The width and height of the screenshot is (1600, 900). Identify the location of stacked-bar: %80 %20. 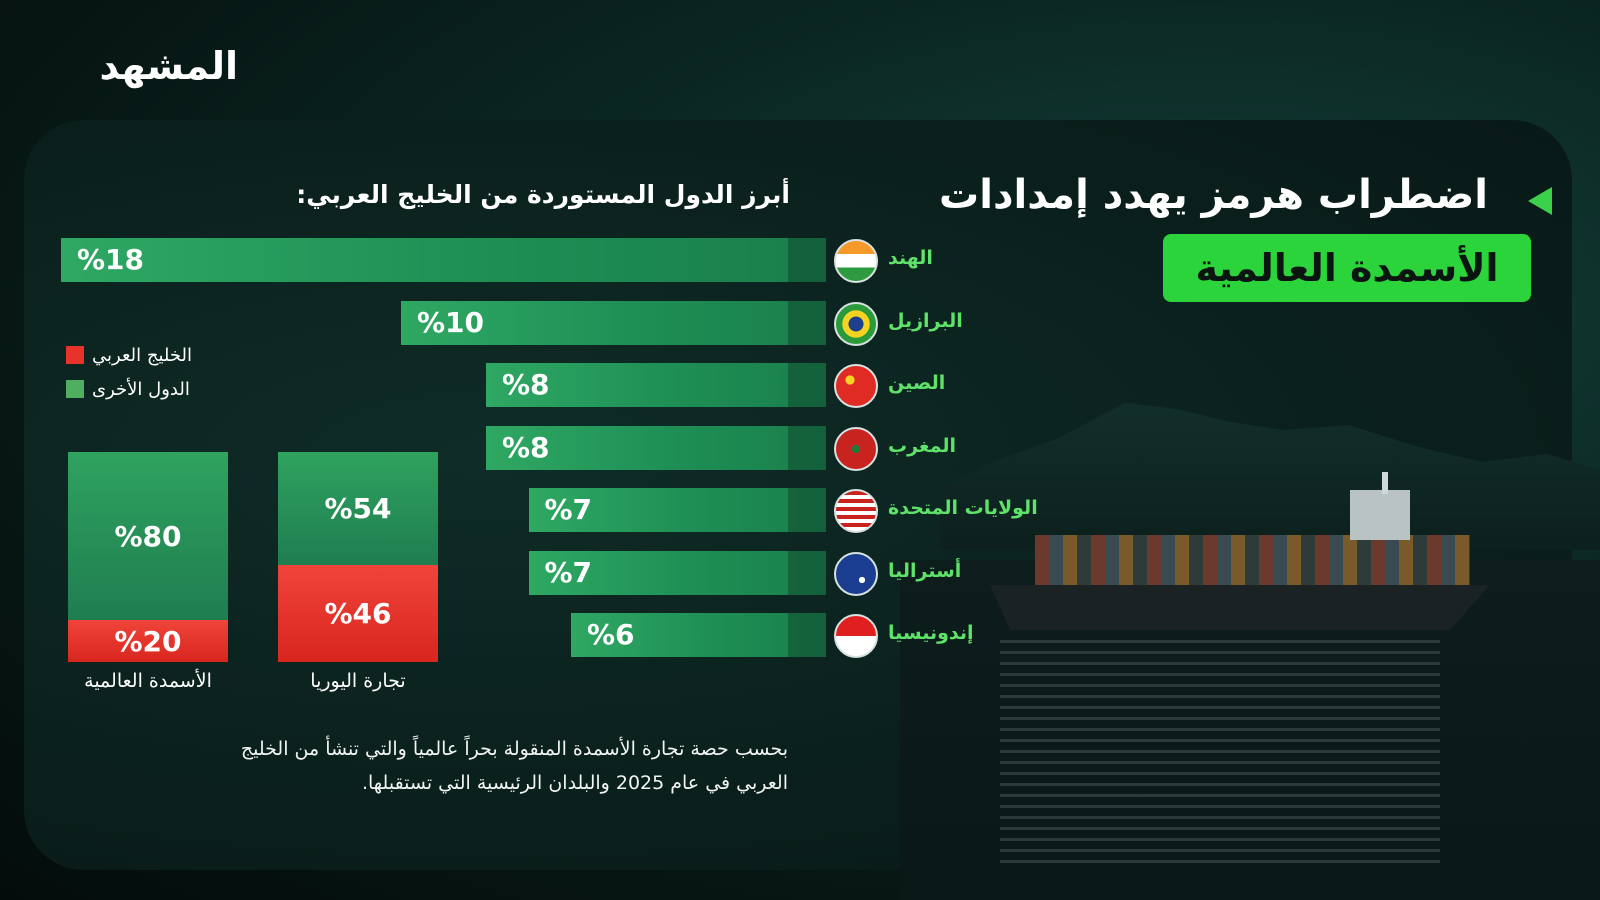
(148, 557).